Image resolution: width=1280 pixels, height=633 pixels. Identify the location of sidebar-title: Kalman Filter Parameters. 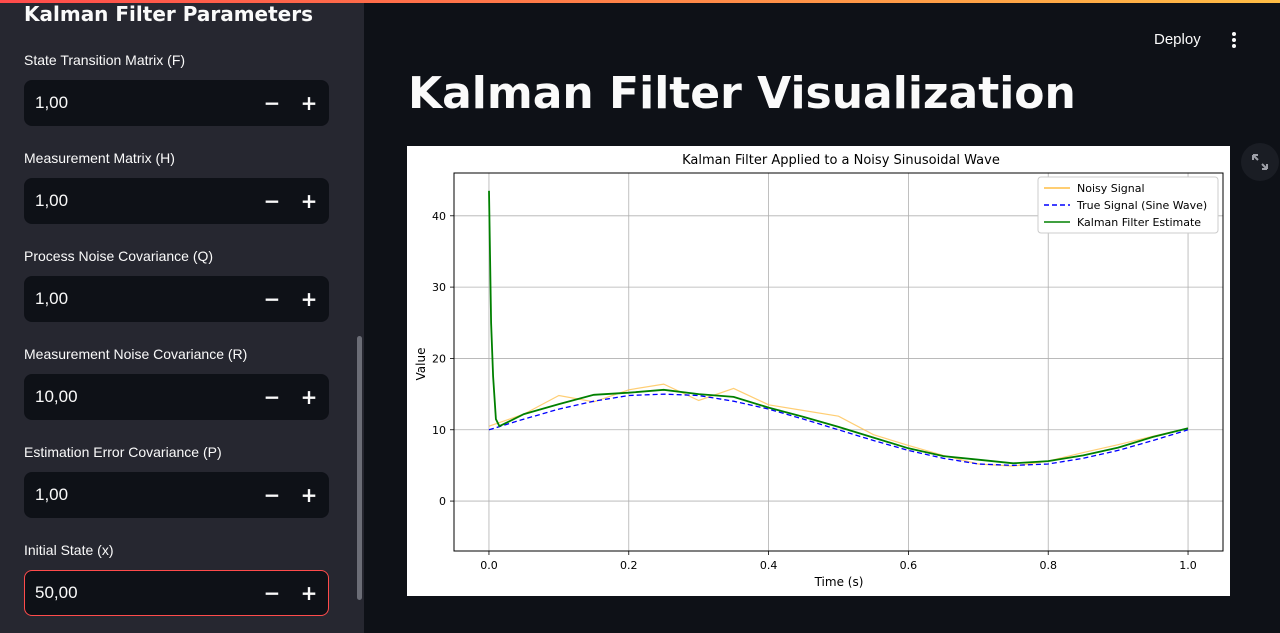
(168, 14).